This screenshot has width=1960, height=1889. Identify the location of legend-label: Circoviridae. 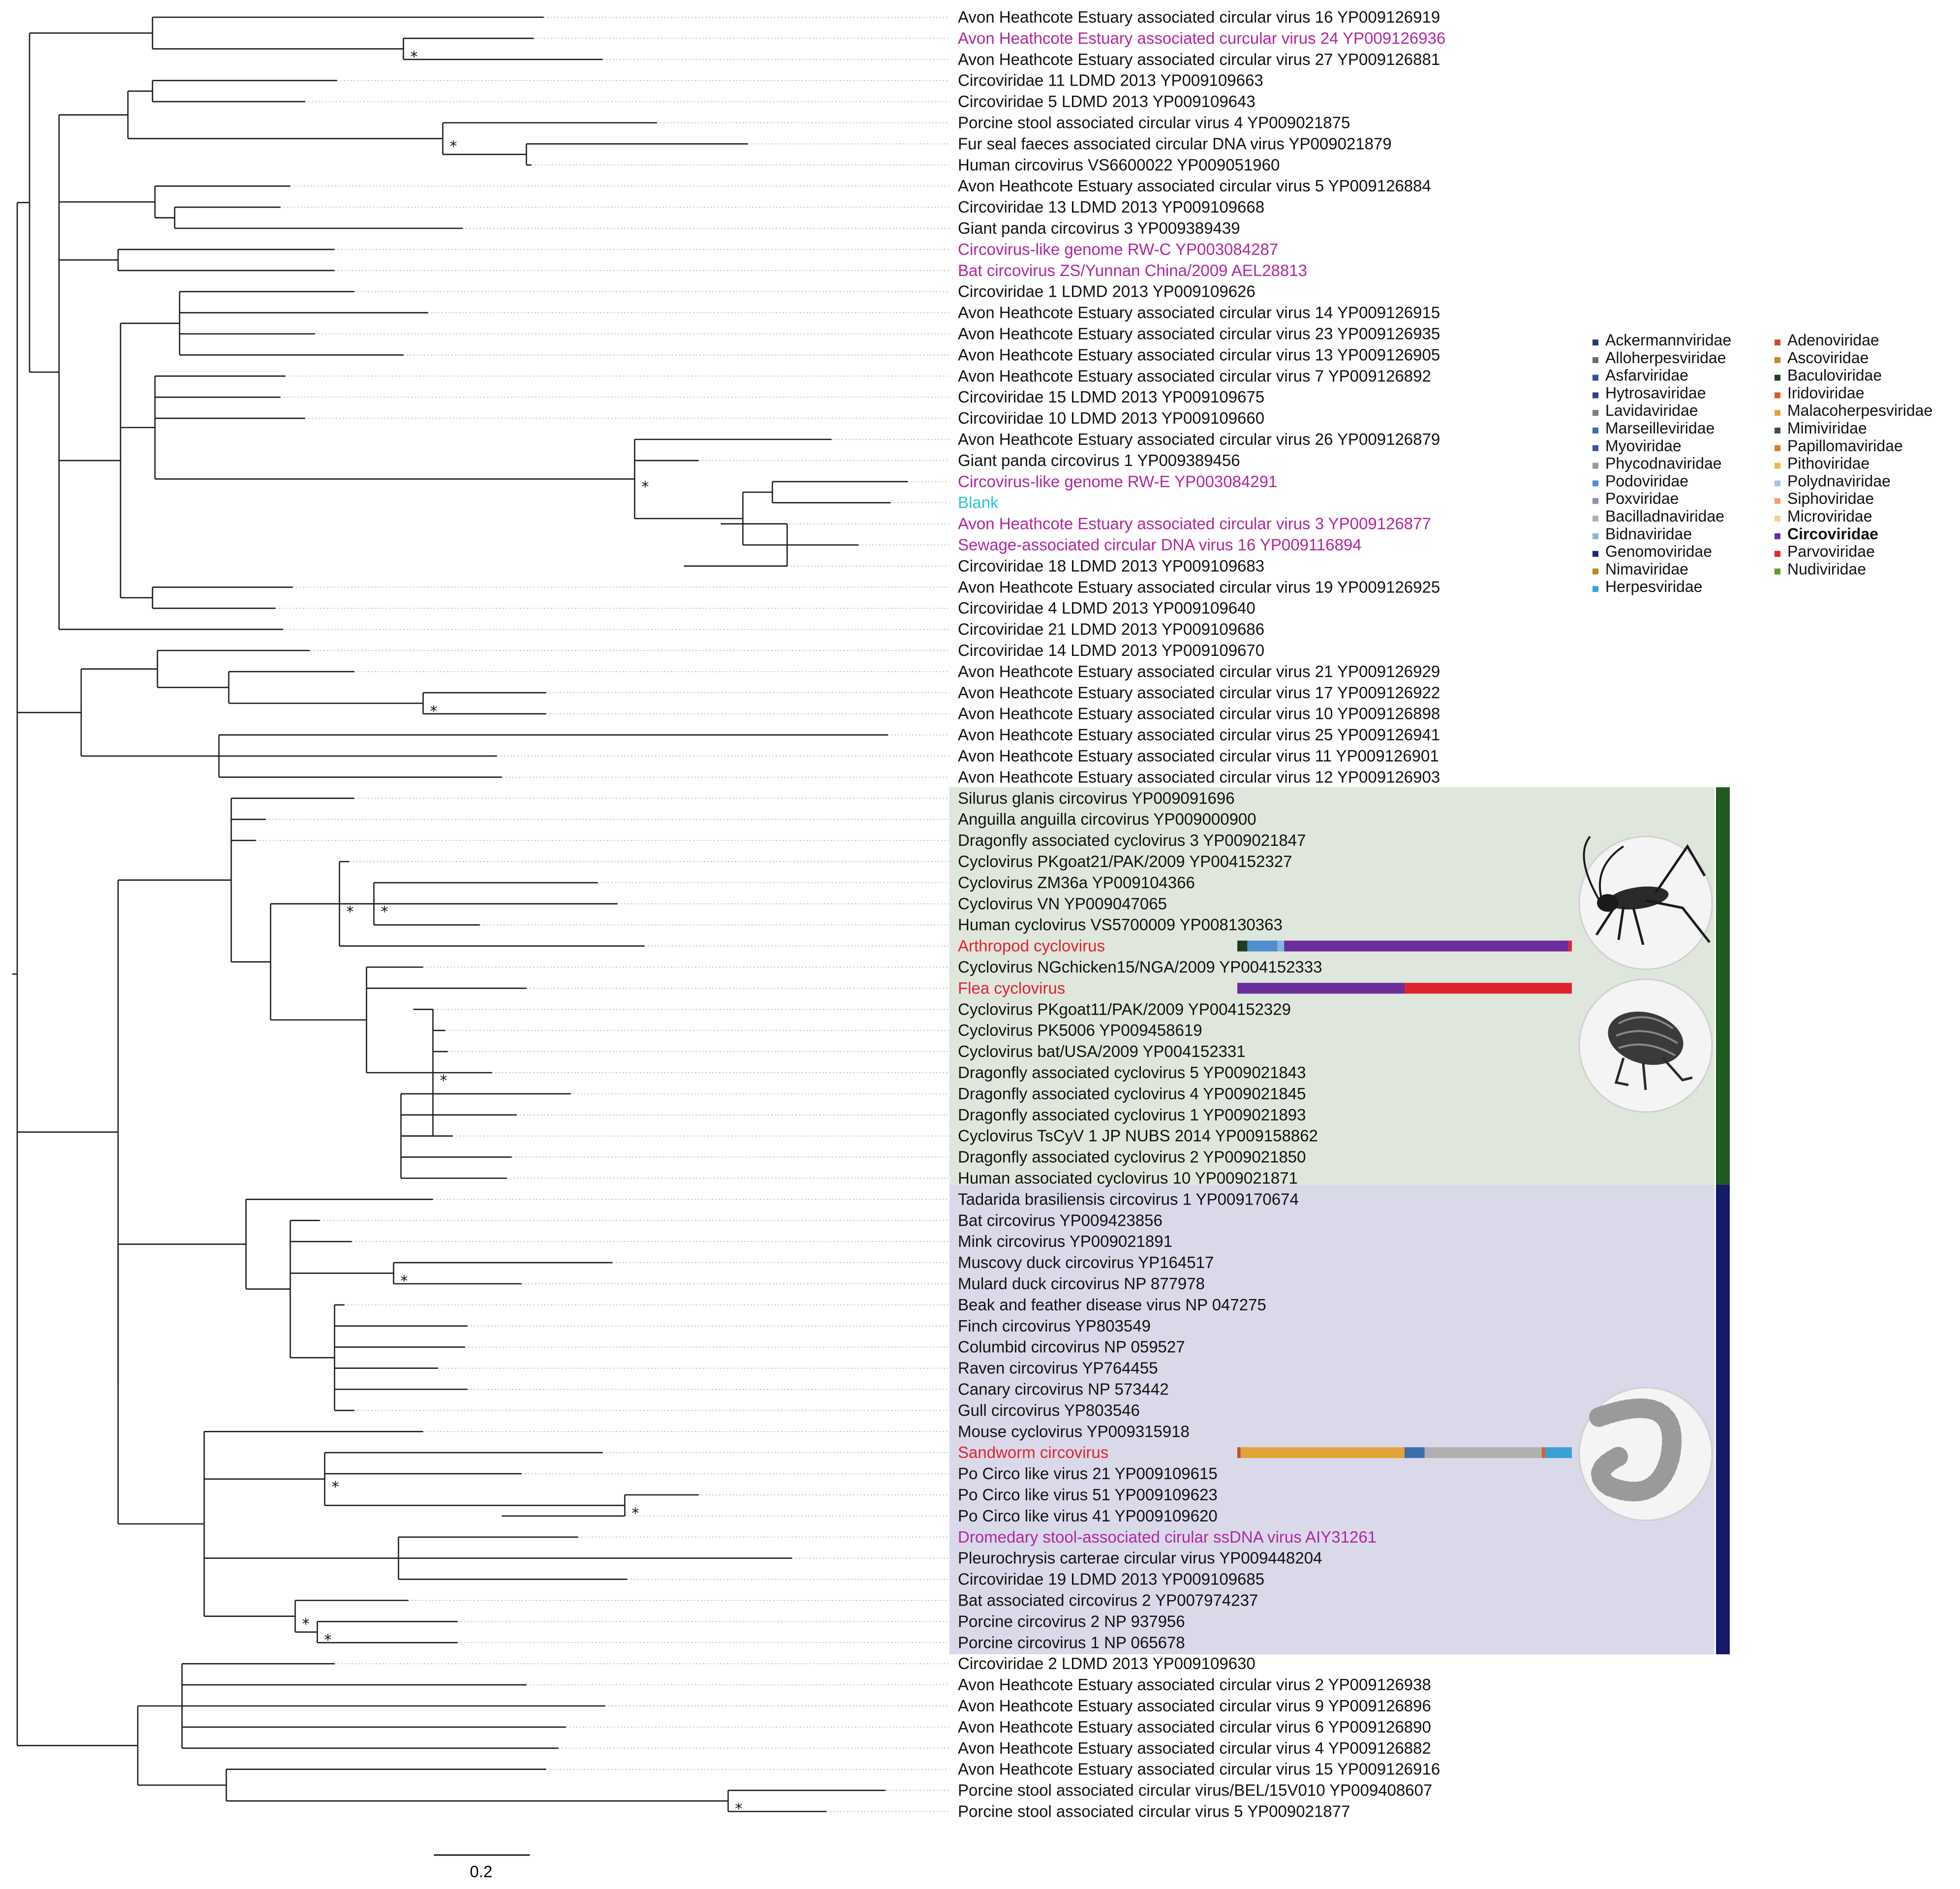
(1832, 534).